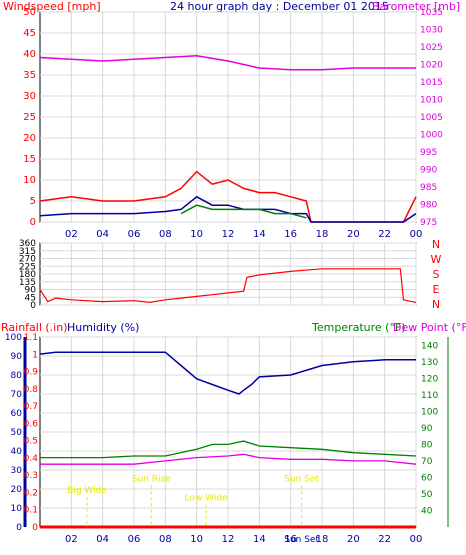  Describe the element at coordinates (29, 180) in the screenshot. I see `y-tick-label-windspeed: 10` at that location.